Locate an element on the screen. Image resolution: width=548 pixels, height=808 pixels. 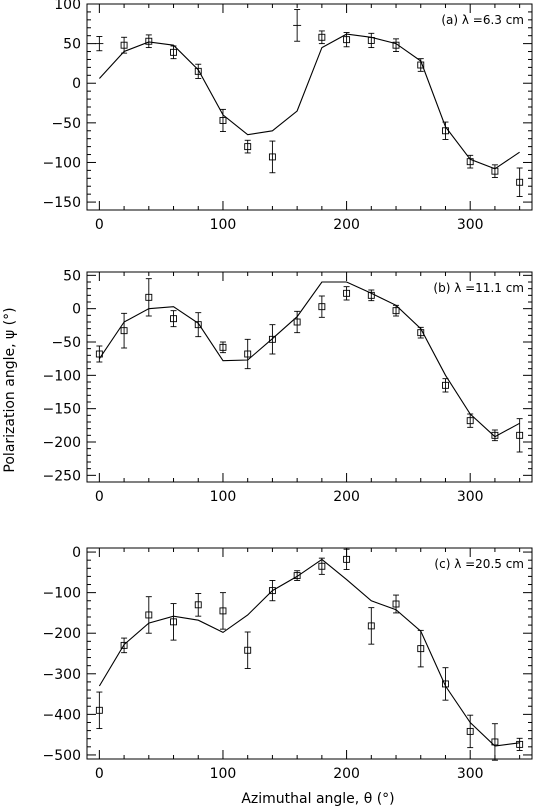
panel-label: (b) λ =11.1 cm is located at coordinates (478, 288).